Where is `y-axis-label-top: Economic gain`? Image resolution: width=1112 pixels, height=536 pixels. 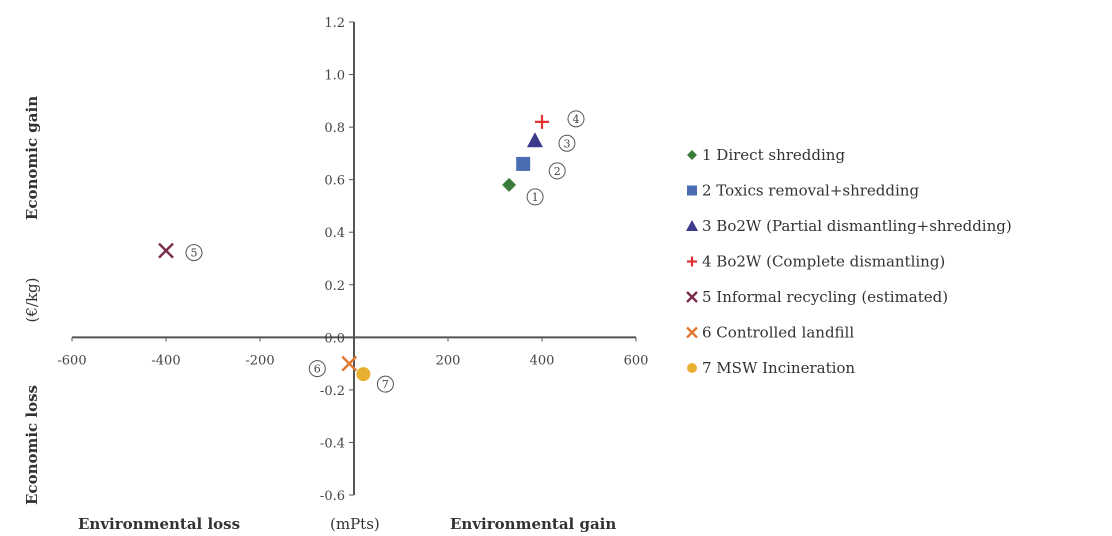
y-axis-label-top: Economic gain is located at coordinates (32, 158).